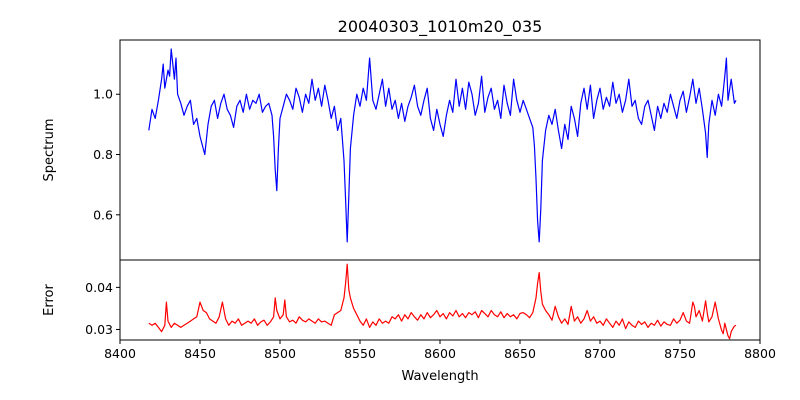  I want to click on chart-title: 20040303_1010m20_035, so click(440, 27).